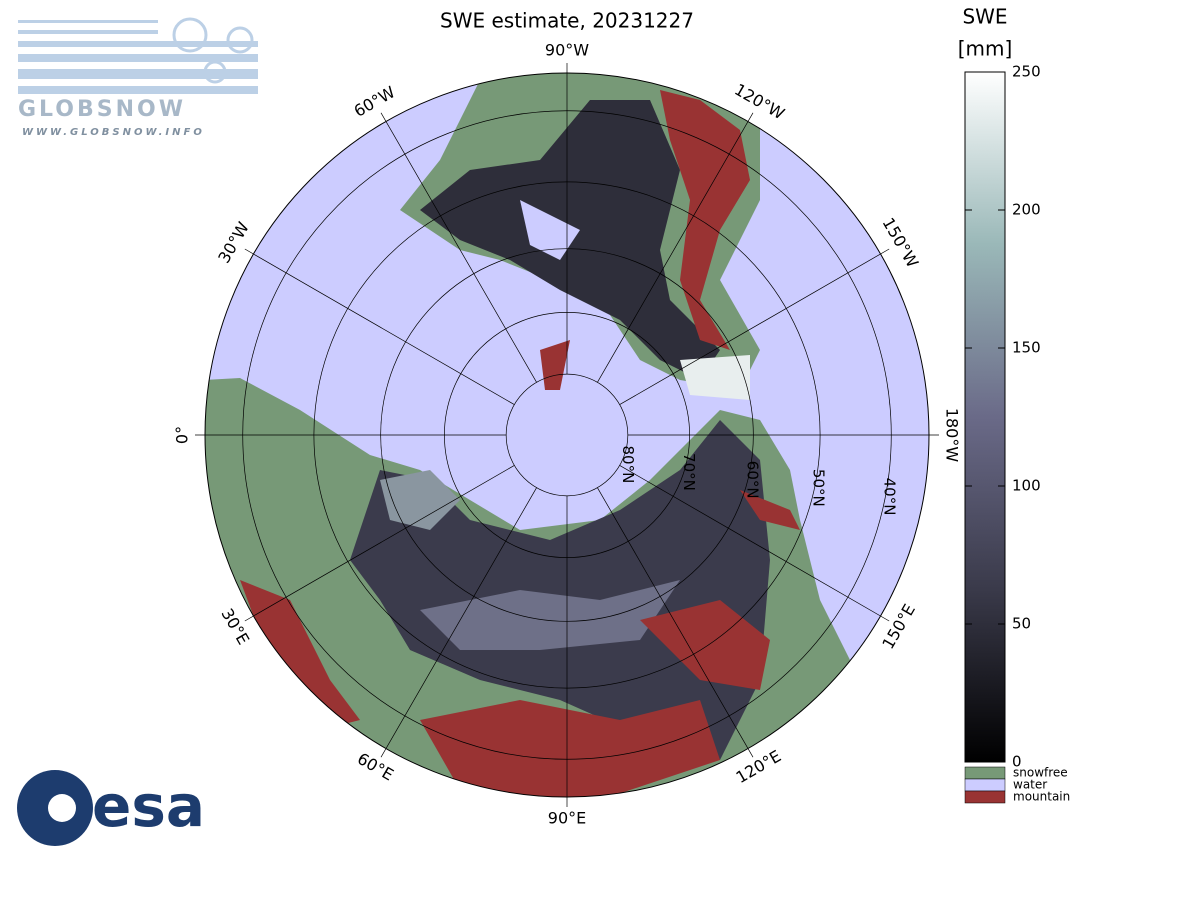 The width and height of the screenshot is (1200, 900). I want to click on esa-logo: esa, so click(111, 808).